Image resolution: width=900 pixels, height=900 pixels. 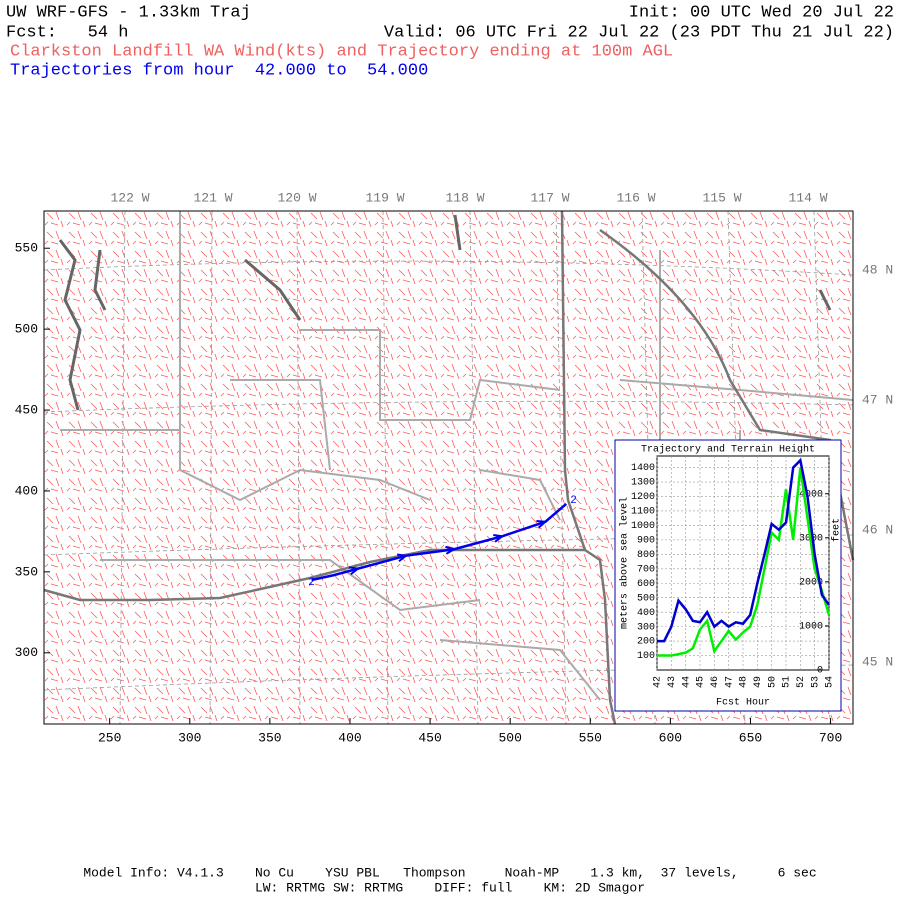 What do you see at coordinates (686, 682) in the screenshot?
I see `x-tick-label: 44` at bounding box center [686, 682].